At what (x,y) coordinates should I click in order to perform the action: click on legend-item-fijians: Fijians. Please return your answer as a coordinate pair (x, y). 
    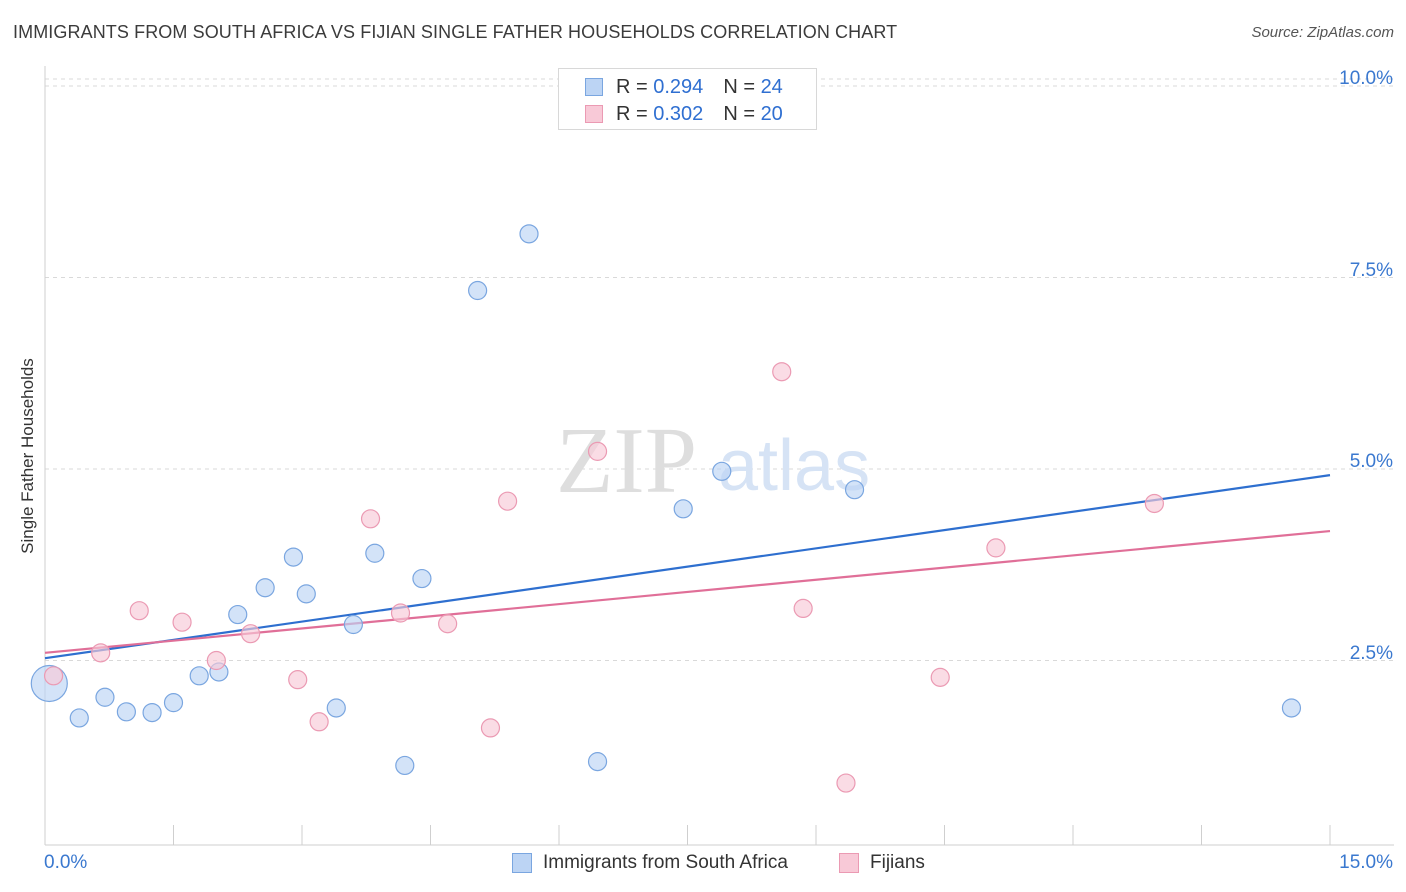
    Looking at the image, I should click on (882, 863).